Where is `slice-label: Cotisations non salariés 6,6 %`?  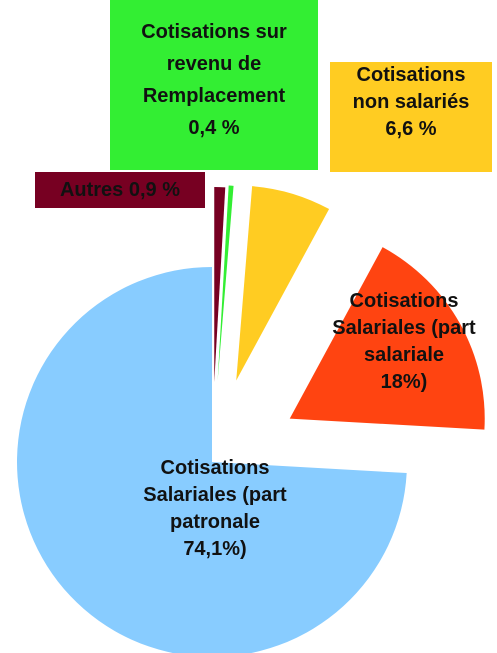 slice-label: Cotisations non salariés 6,6 % is located at coordinates (411, 117).